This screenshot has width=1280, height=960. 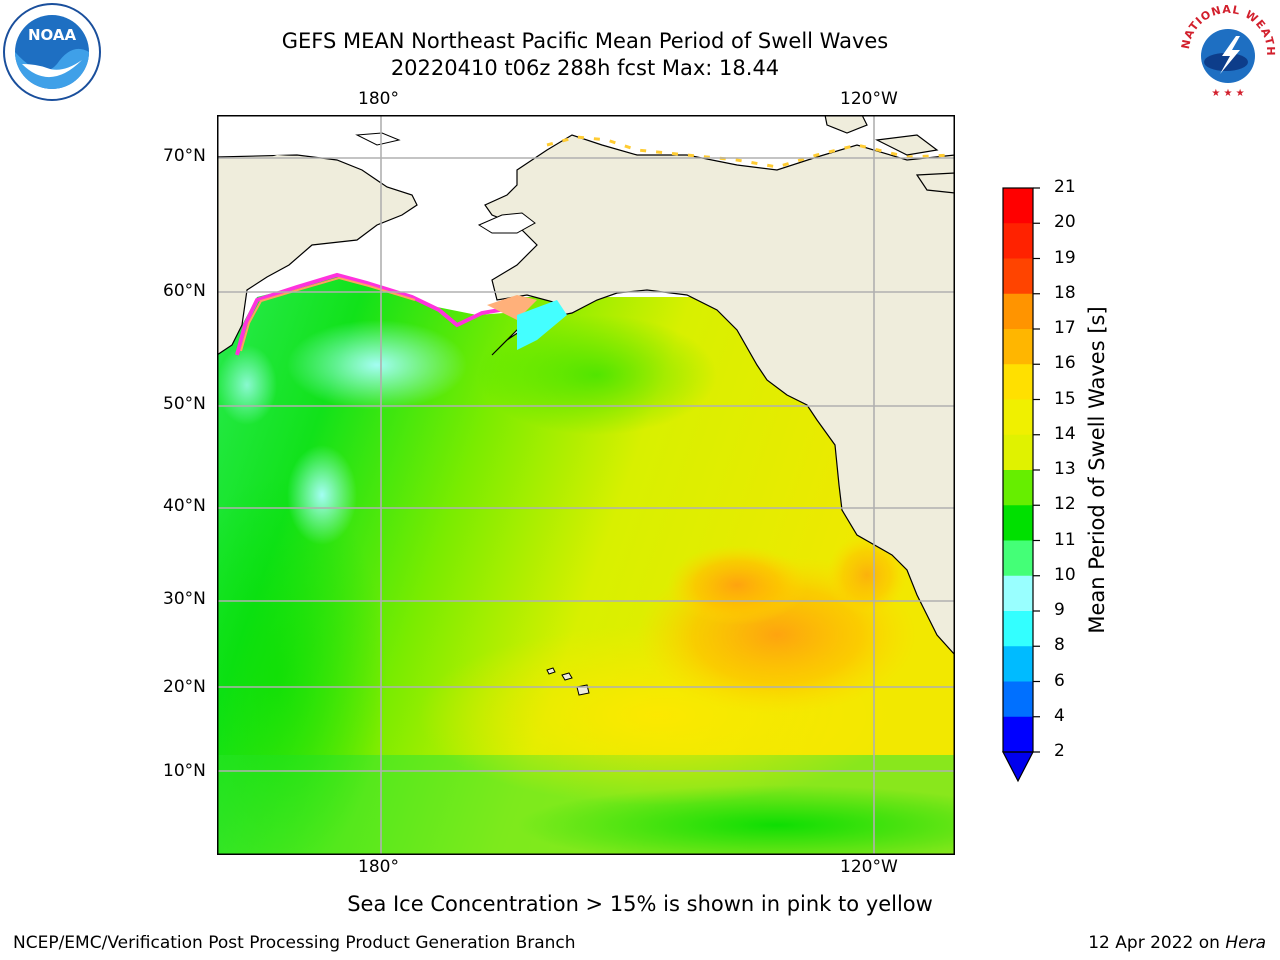 What do you see at coordinates (1157, 943) in the screenshot?
I see `footer-date-text: 12 Apr 2022 on` at bounding box center [1157, 943].